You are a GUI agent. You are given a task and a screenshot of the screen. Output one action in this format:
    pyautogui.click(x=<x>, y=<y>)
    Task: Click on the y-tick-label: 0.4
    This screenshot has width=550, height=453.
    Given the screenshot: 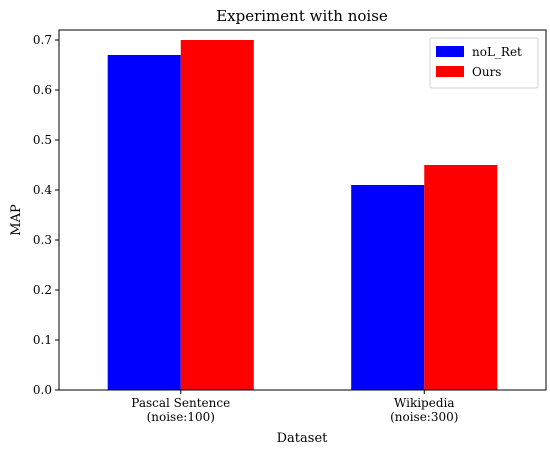 What is the action you would take?
    pyautogui.click(x=42, y=190)
    